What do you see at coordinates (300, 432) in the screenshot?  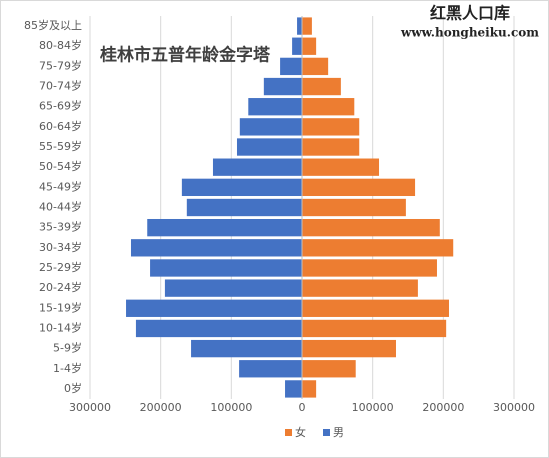 I see `legend-label: 女` at bounding box center [300, 432].